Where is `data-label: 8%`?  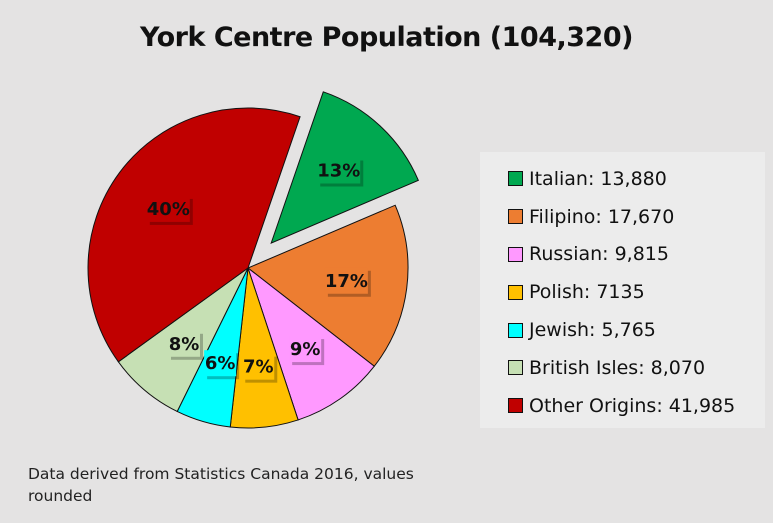
data-label: 8% is located at coordinates (184, 344).